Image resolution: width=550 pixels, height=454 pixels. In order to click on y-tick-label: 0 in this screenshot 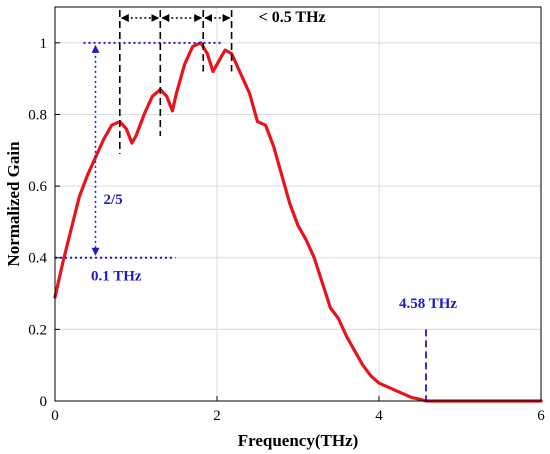, I will do `click(44, 402)`.